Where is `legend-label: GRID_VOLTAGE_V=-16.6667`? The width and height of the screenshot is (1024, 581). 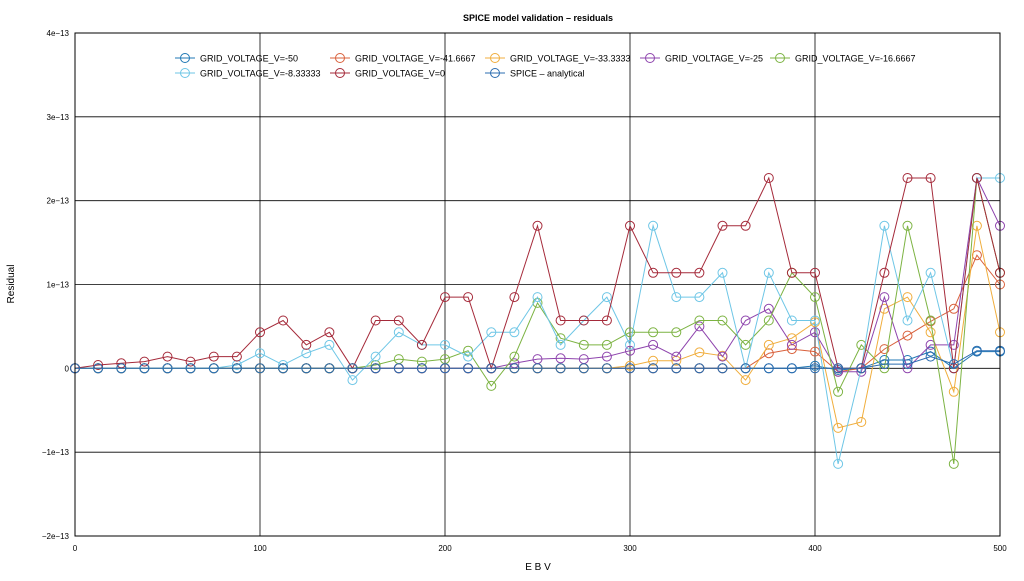
legend-label: GRID_VOLTAGE_V=-16.6667 is located at coordinates (855, 59).